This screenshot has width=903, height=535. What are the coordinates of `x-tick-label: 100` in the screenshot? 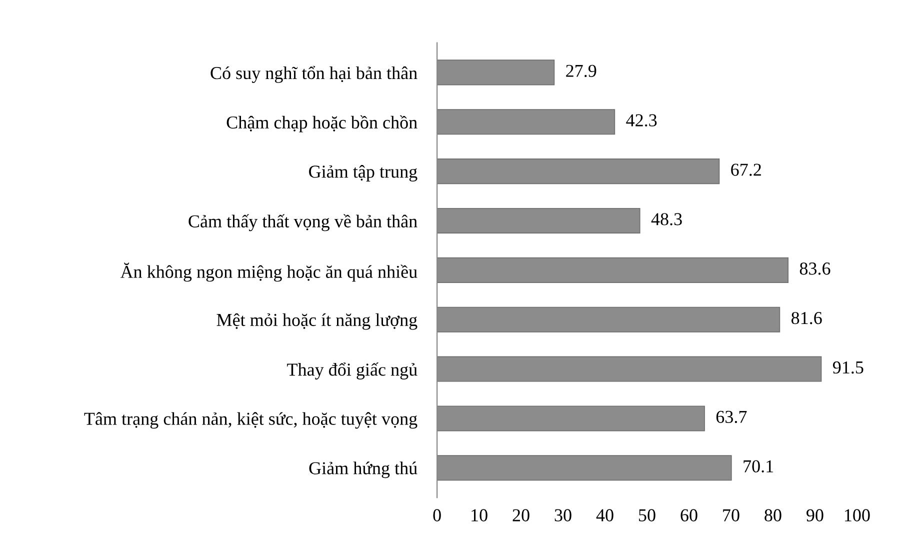 It's located at (857, 515).